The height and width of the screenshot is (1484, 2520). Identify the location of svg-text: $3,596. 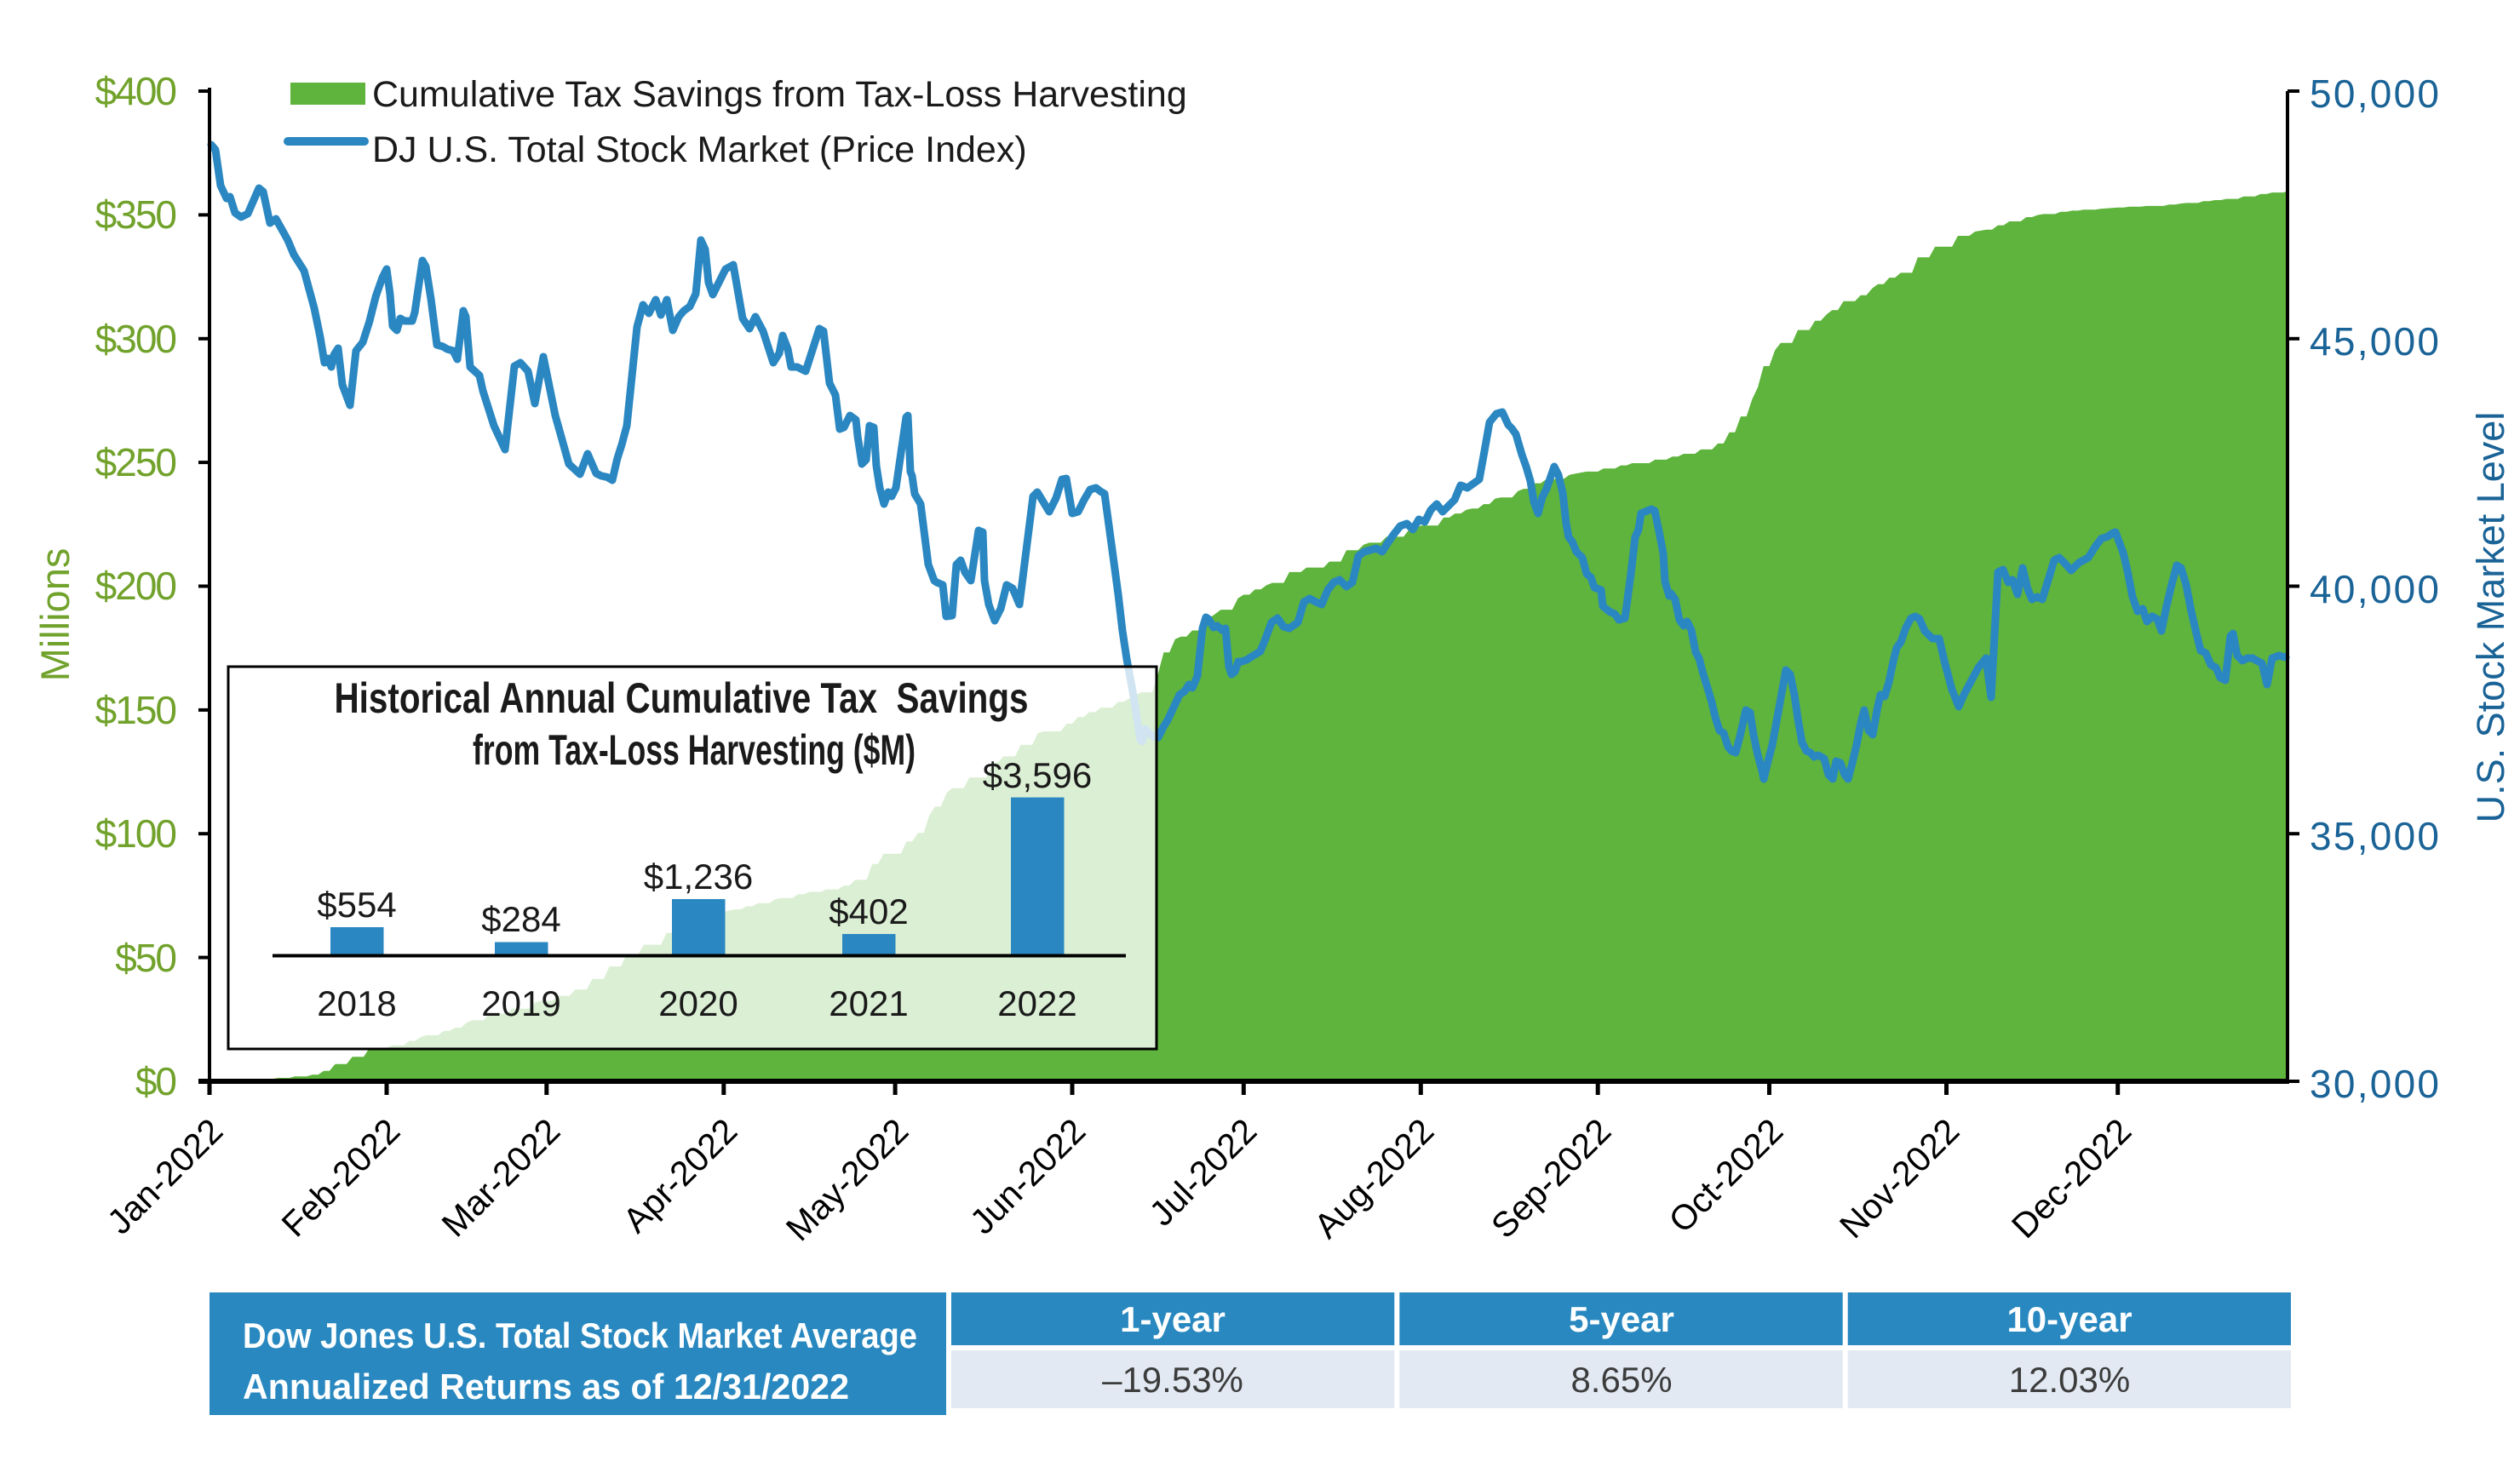
(1038, 775).